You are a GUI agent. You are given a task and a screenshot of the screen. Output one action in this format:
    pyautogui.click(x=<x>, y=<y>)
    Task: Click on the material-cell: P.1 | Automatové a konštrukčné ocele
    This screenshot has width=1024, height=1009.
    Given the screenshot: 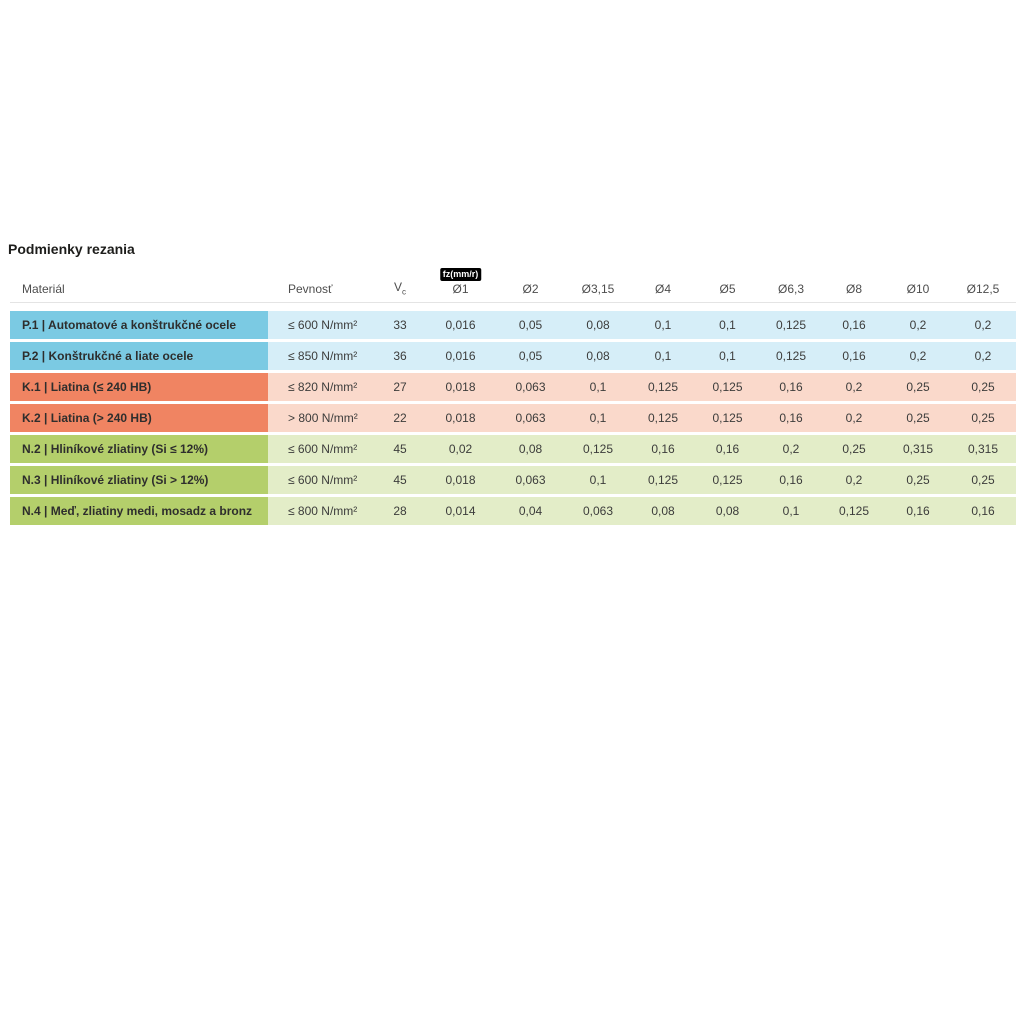 What is the action you would take?
    pyautogui.click(x=139, y=325)
    